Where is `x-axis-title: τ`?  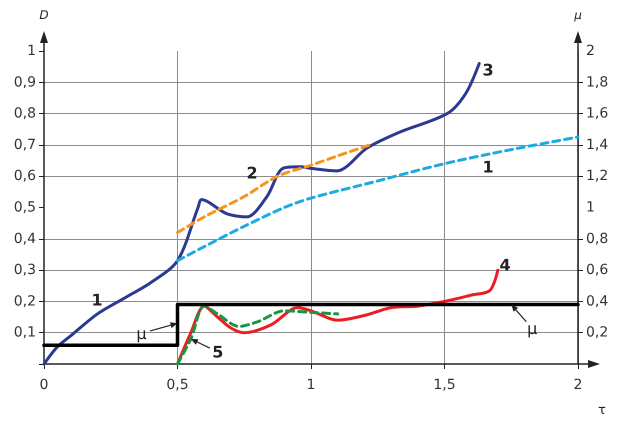
x-axis-title: τ is located at coordinates (602, 410).